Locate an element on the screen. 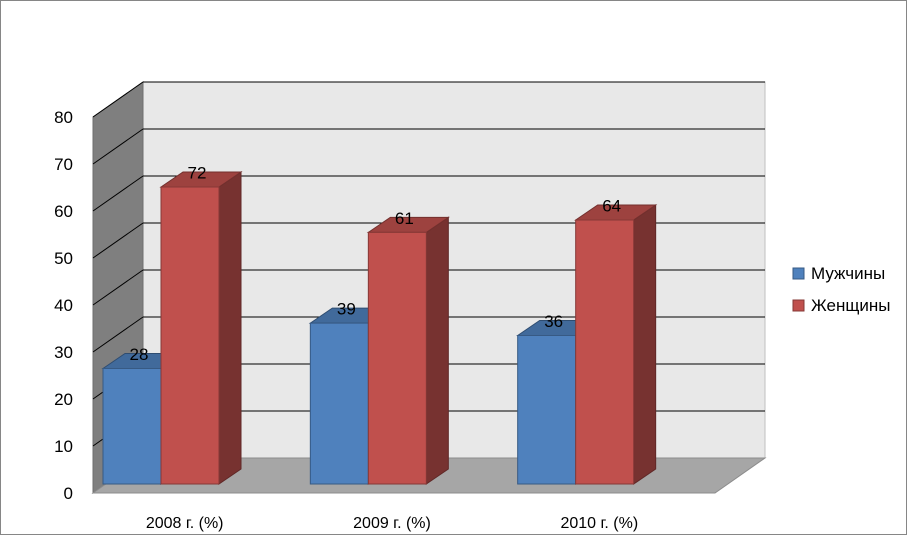  y-tick-label: 0 is located at coordinates (68, 493).